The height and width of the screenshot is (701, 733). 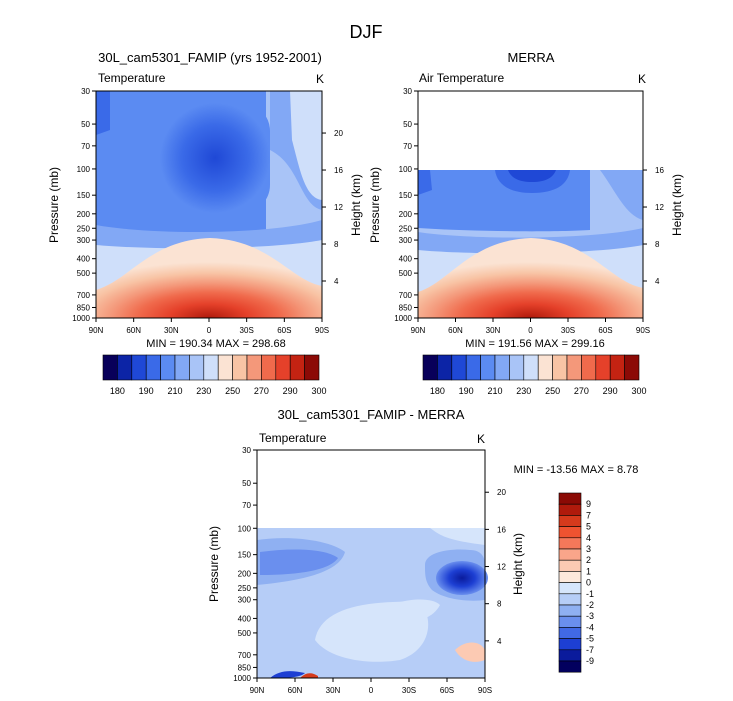 I want to click on colorbar, so click(x=531, y=367).